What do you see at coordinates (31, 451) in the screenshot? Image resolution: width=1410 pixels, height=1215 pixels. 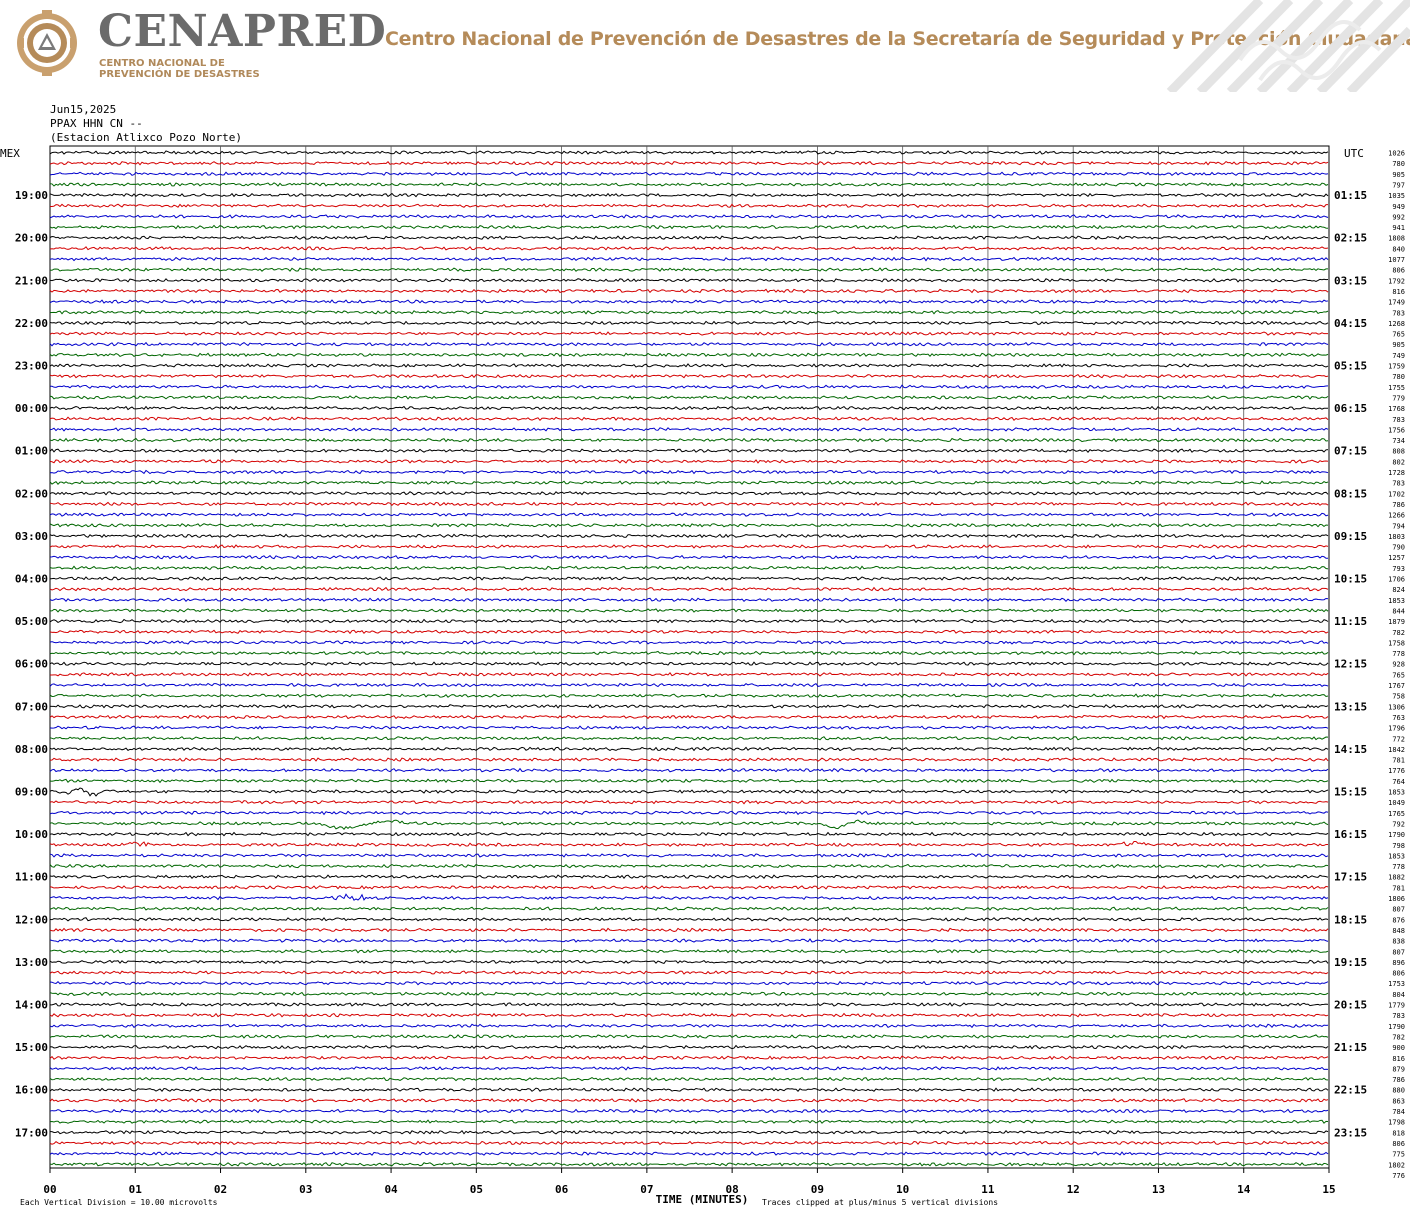 I see `mex-hour-label: 01:00` at bounding box center [31, 451].